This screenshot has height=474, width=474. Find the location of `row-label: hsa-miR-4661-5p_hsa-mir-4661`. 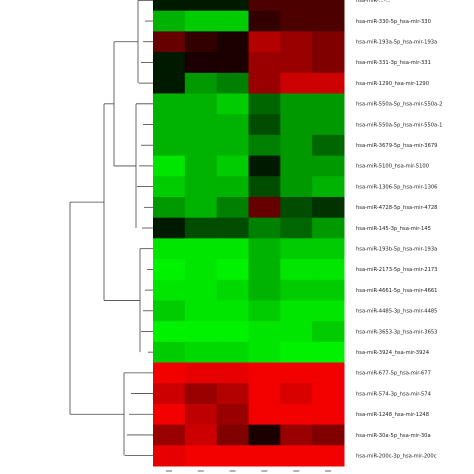

row-label: hsa-miR-4661-5p_hsa-mir-4661 is located at coordinates (396, 291).